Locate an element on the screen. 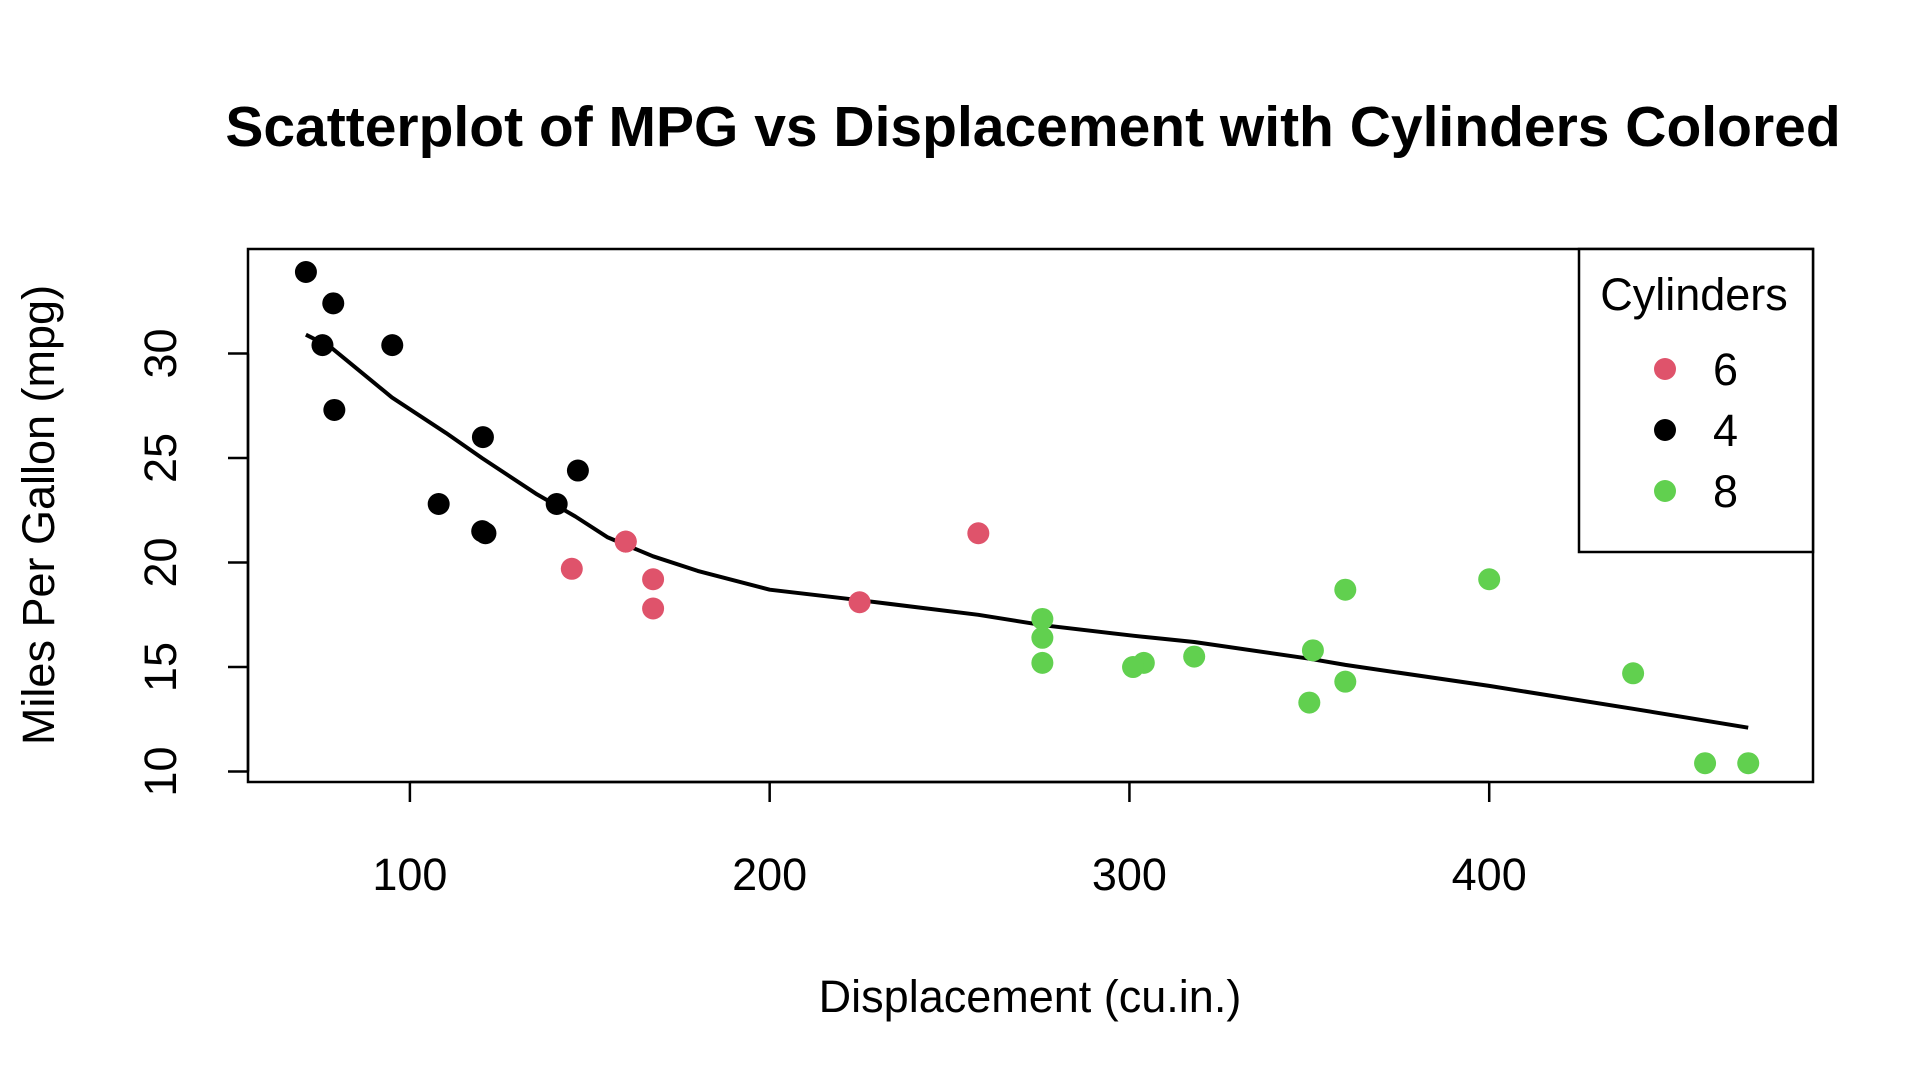 The height and width of the screenshot is (1080, 1920). legend-title: Cylinders is located at coordinates (1694, 294).